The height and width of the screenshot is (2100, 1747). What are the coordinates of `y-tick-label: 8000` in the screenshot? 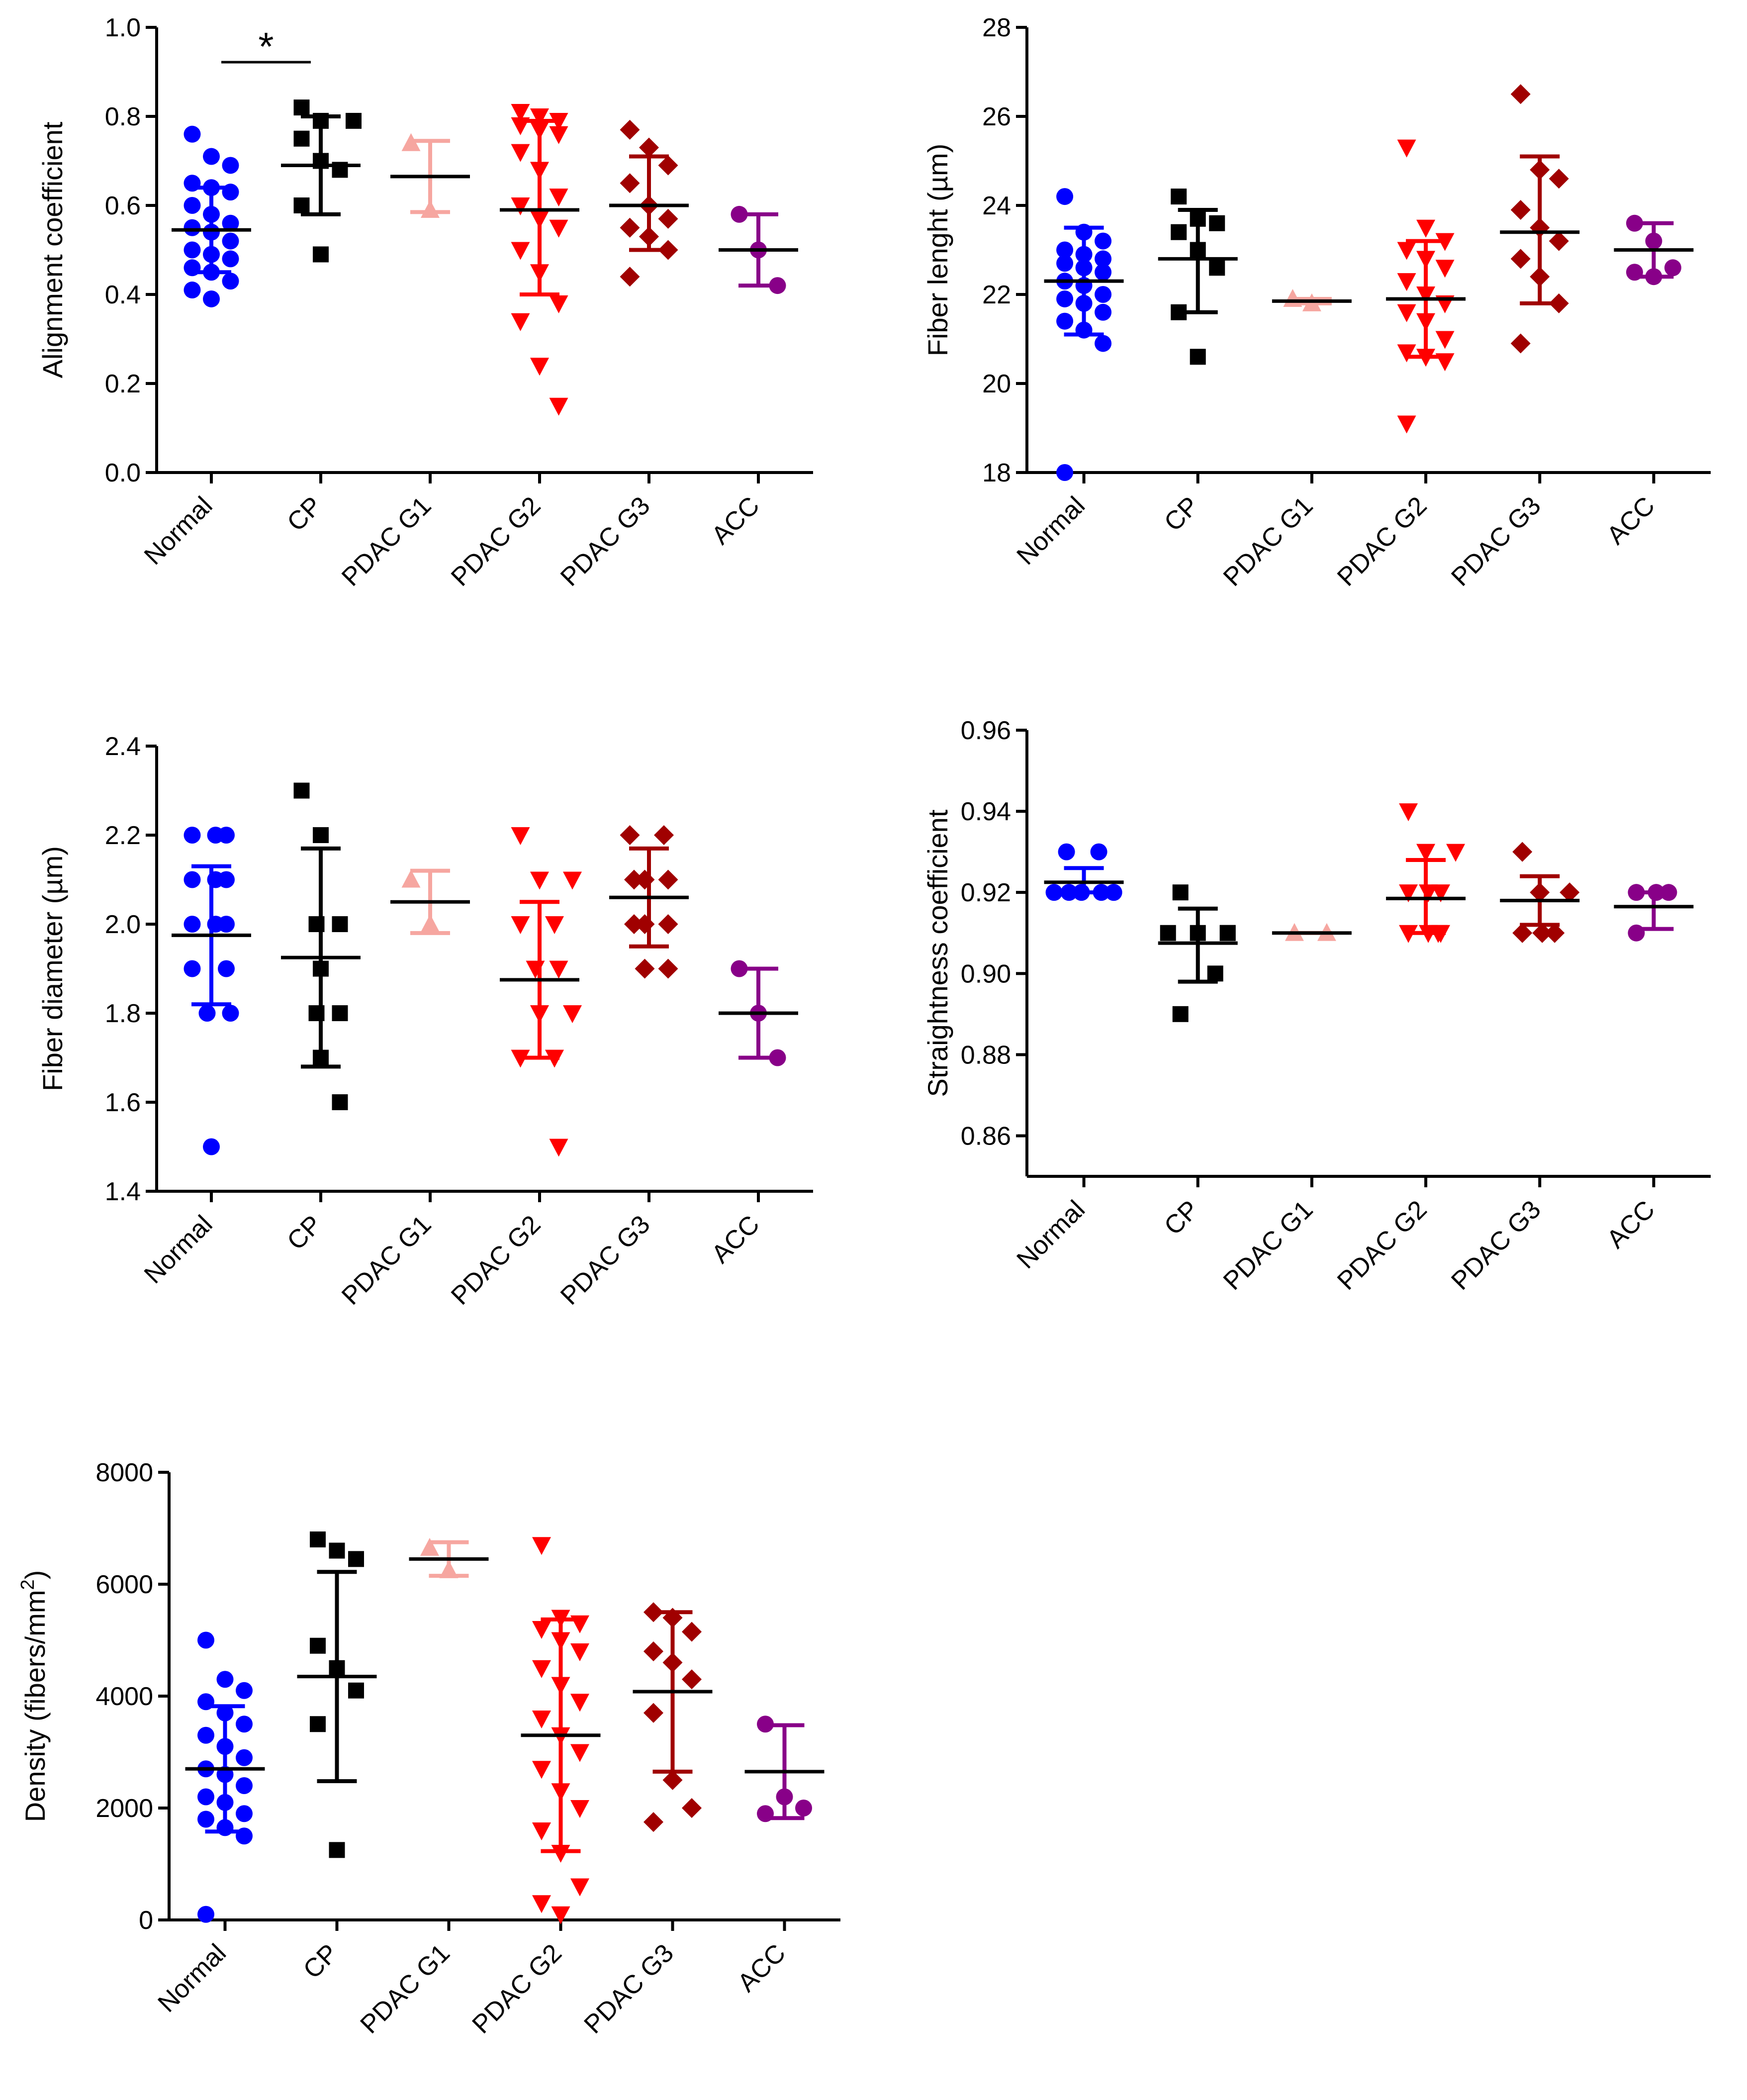 It's located at (124, 1472).